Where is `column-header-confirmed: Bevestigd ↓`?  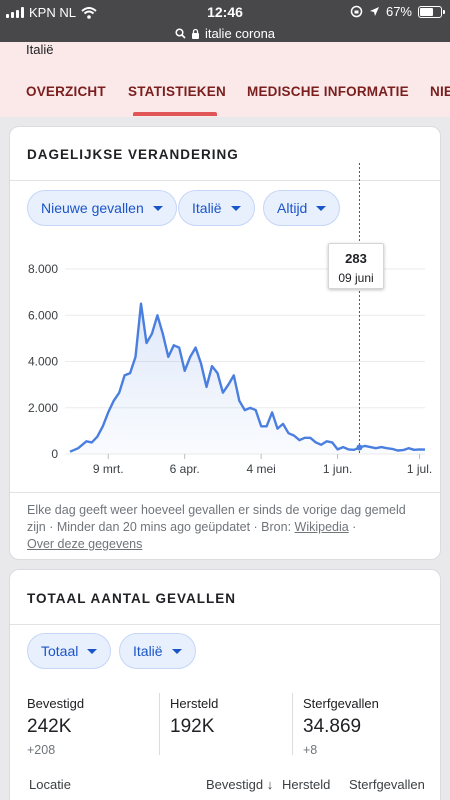 column-header-confirmed: Bevestigd ↓ is located at coordinates (239, 784).